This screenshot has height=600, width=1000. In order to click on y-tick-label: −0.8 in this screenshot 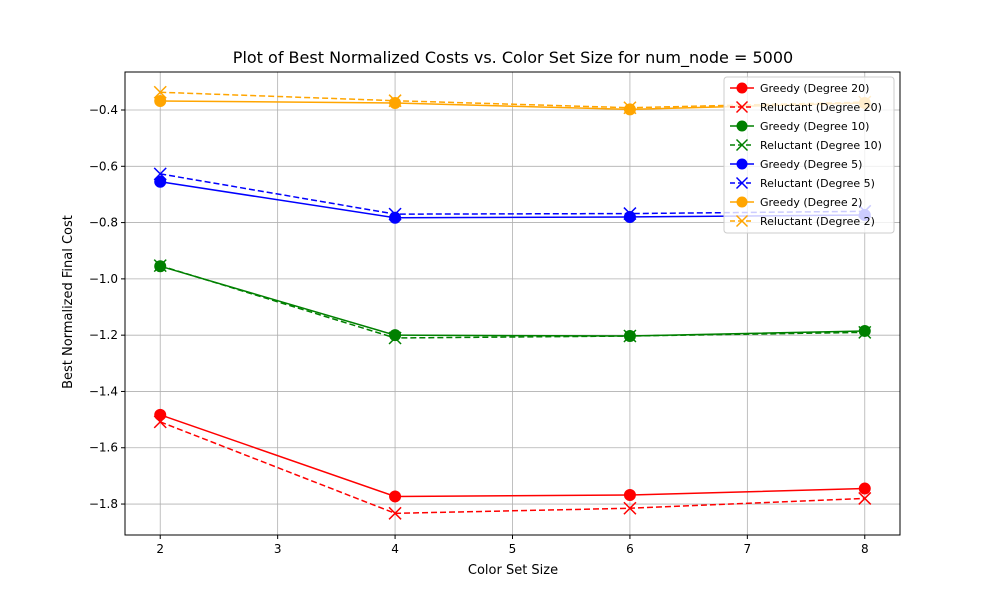, I will do `click(103, 223)`.